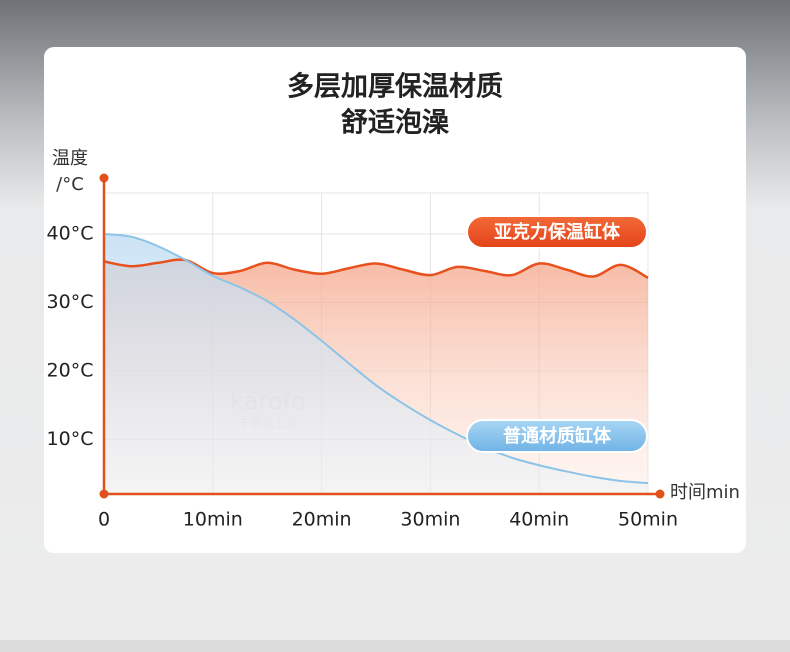  Describe the element at coordinates (70, 302) in the screenshot. I see `y-tick-label: 30°C` at that location.